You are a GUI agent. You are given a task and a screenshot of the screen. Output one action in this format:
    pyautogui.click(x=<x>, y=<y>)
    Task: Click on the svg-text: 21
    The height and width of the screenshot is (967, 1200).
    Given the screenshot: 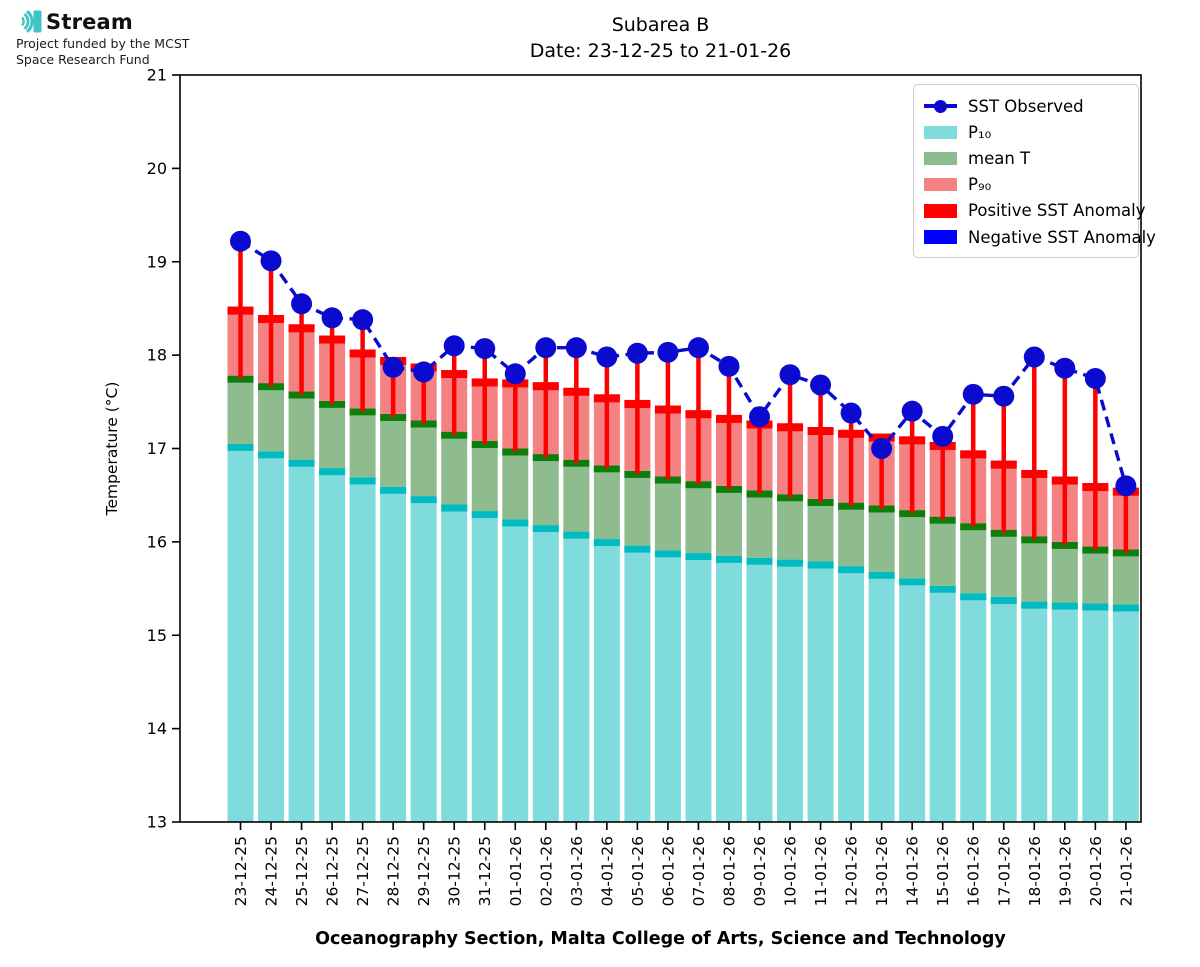 What is the action you would take?
    pyautogui.click(x=157, y=75)
    